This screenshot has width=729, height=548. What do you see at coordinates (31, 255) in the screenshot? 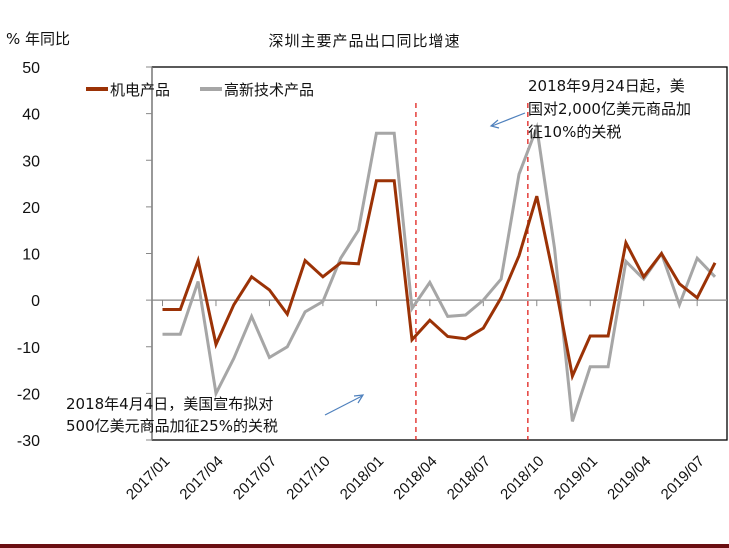
I see `y-tick-label: 10` at bounding box center [31, 255].